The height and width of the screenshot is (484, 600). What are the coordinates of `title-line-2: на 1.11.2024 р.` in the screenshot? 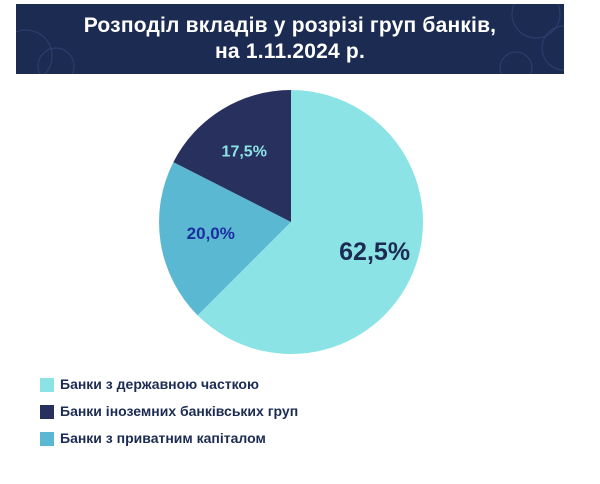 It's located at (290, 51).